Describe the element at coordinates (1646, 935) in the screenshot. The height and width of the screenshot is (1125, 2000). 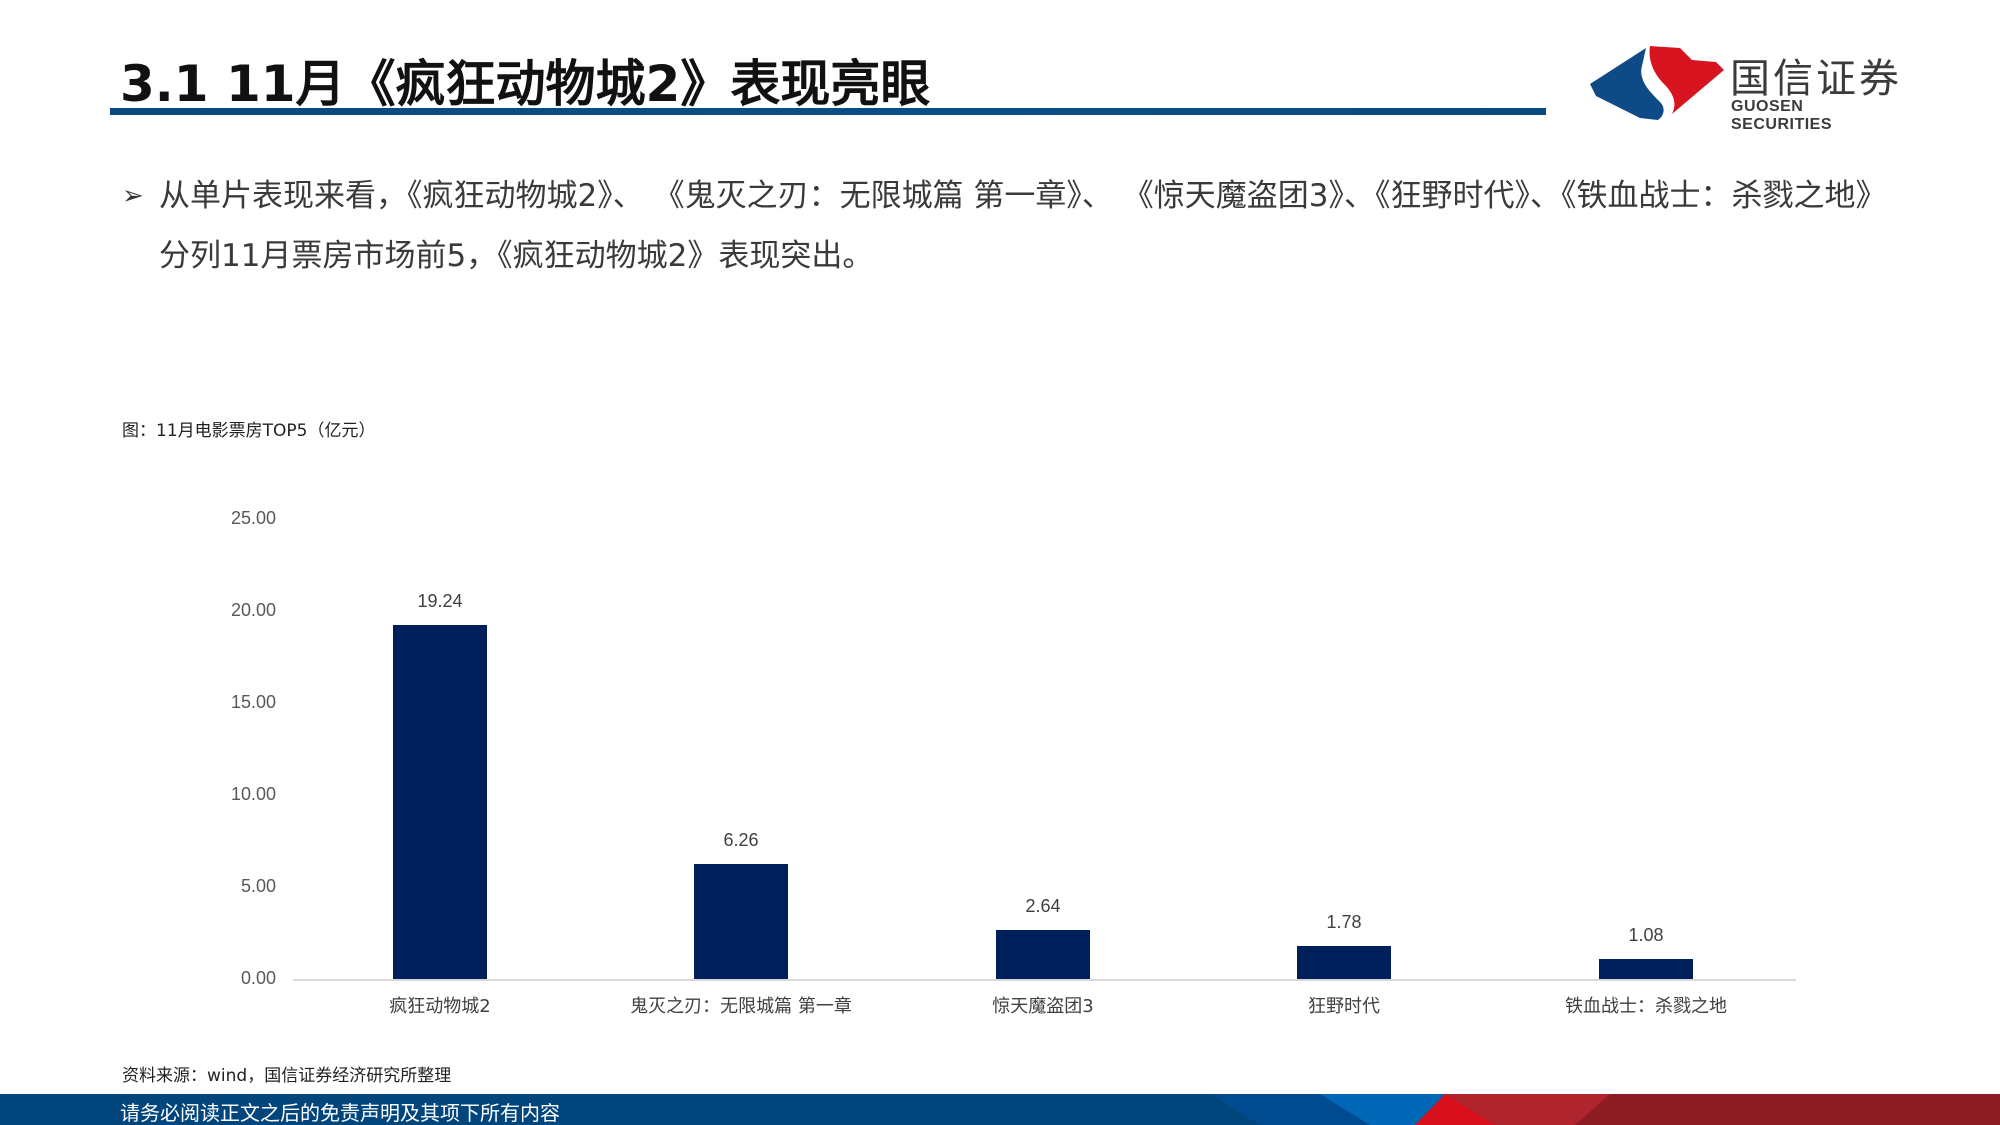
I see `bar-value-label: 1.08` at that location.